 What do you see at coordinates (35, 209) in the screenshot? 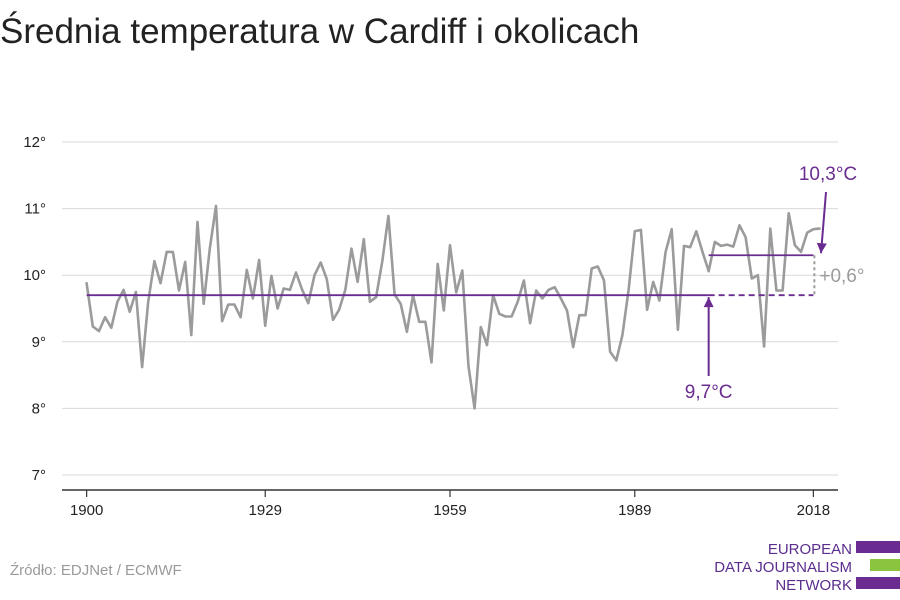
I see `y-tick-label: 11°` at bounding box center [35, 209].